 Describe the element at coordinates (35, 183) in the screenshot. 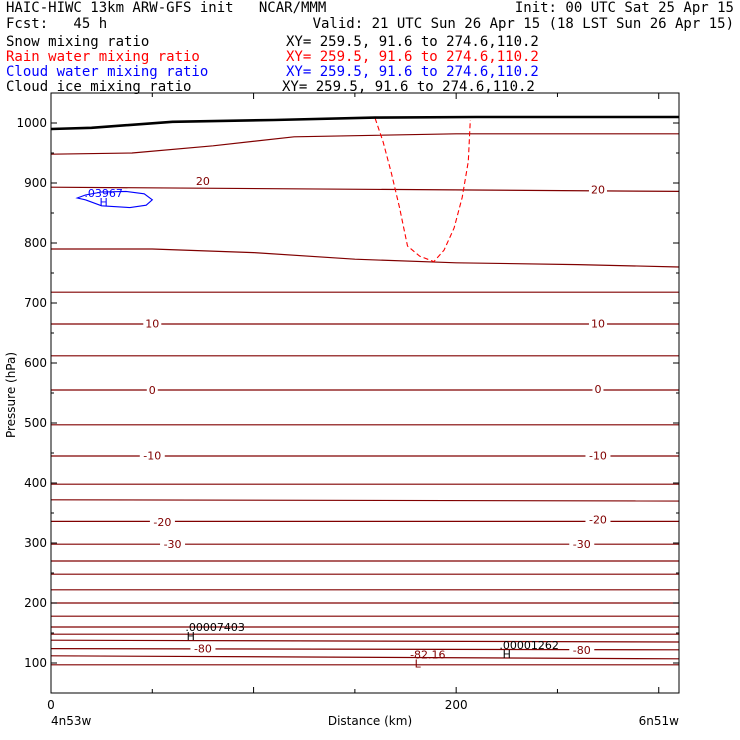

I see `y-tick-label: 900` at that location.